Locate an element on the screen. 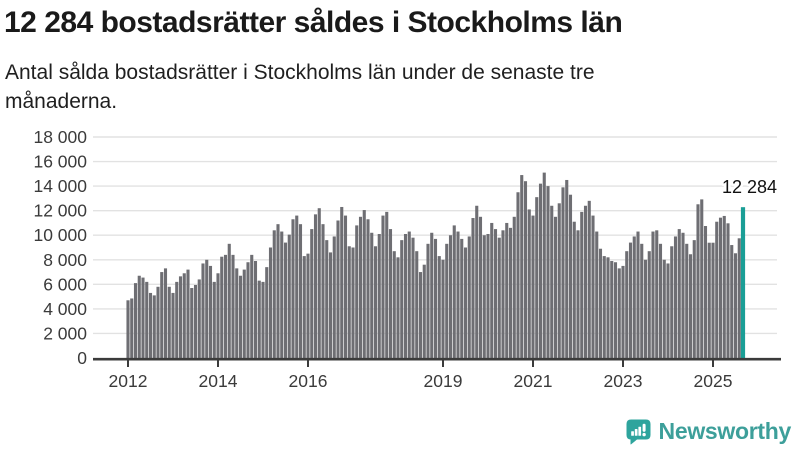  speech-bubble-bar-chart-icon is located at coordinates (638, 432).